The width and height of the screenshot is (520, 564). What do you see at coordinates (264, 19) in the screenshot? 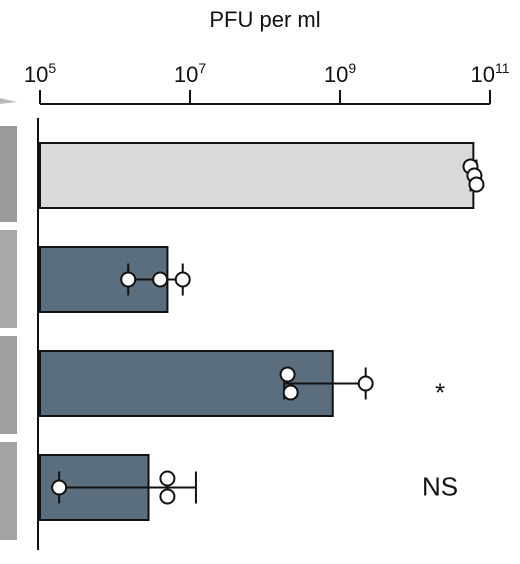
I see `x-axis-title: PFU per ml` at bounding box center [264, 19].